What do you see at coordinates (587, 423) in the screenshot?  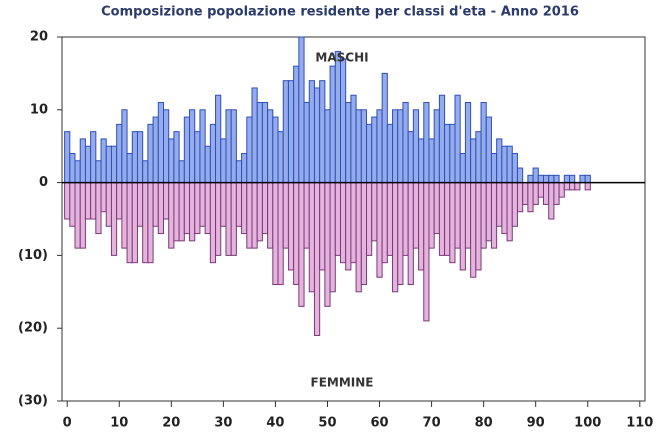 I see `x-tick-label: 100` at bounding box center [587, 423].